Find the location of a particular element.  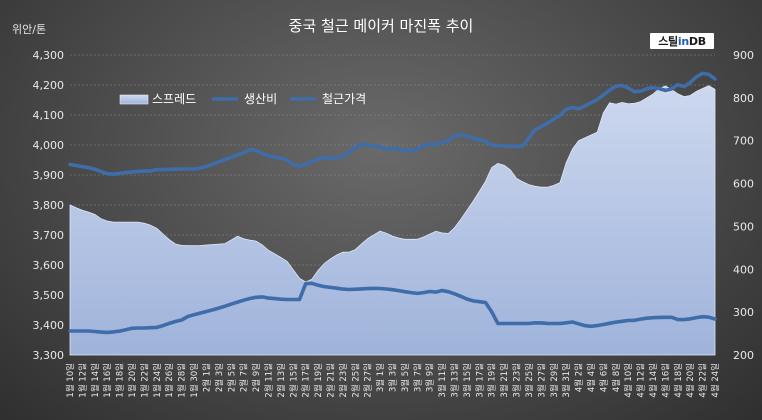

x-tick-label: 3월 29일 is located at coordinates (554, 380).